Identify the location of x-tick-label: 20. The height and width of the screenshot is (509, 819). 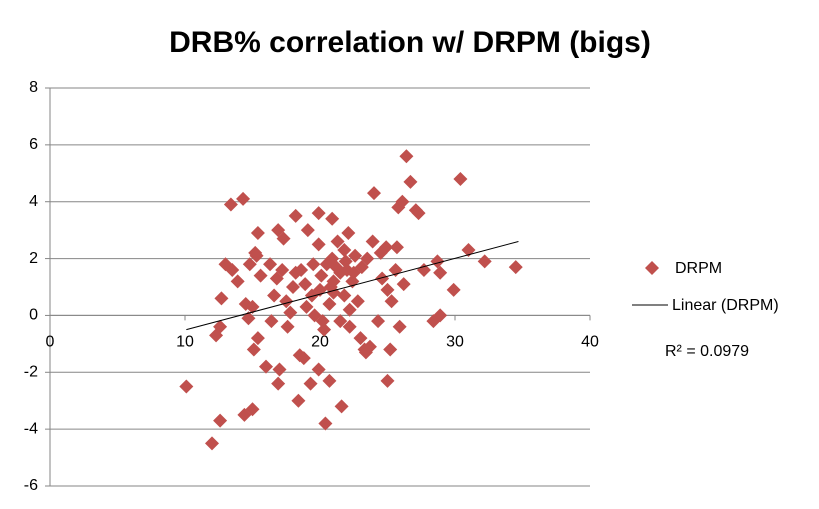
(320, 342).